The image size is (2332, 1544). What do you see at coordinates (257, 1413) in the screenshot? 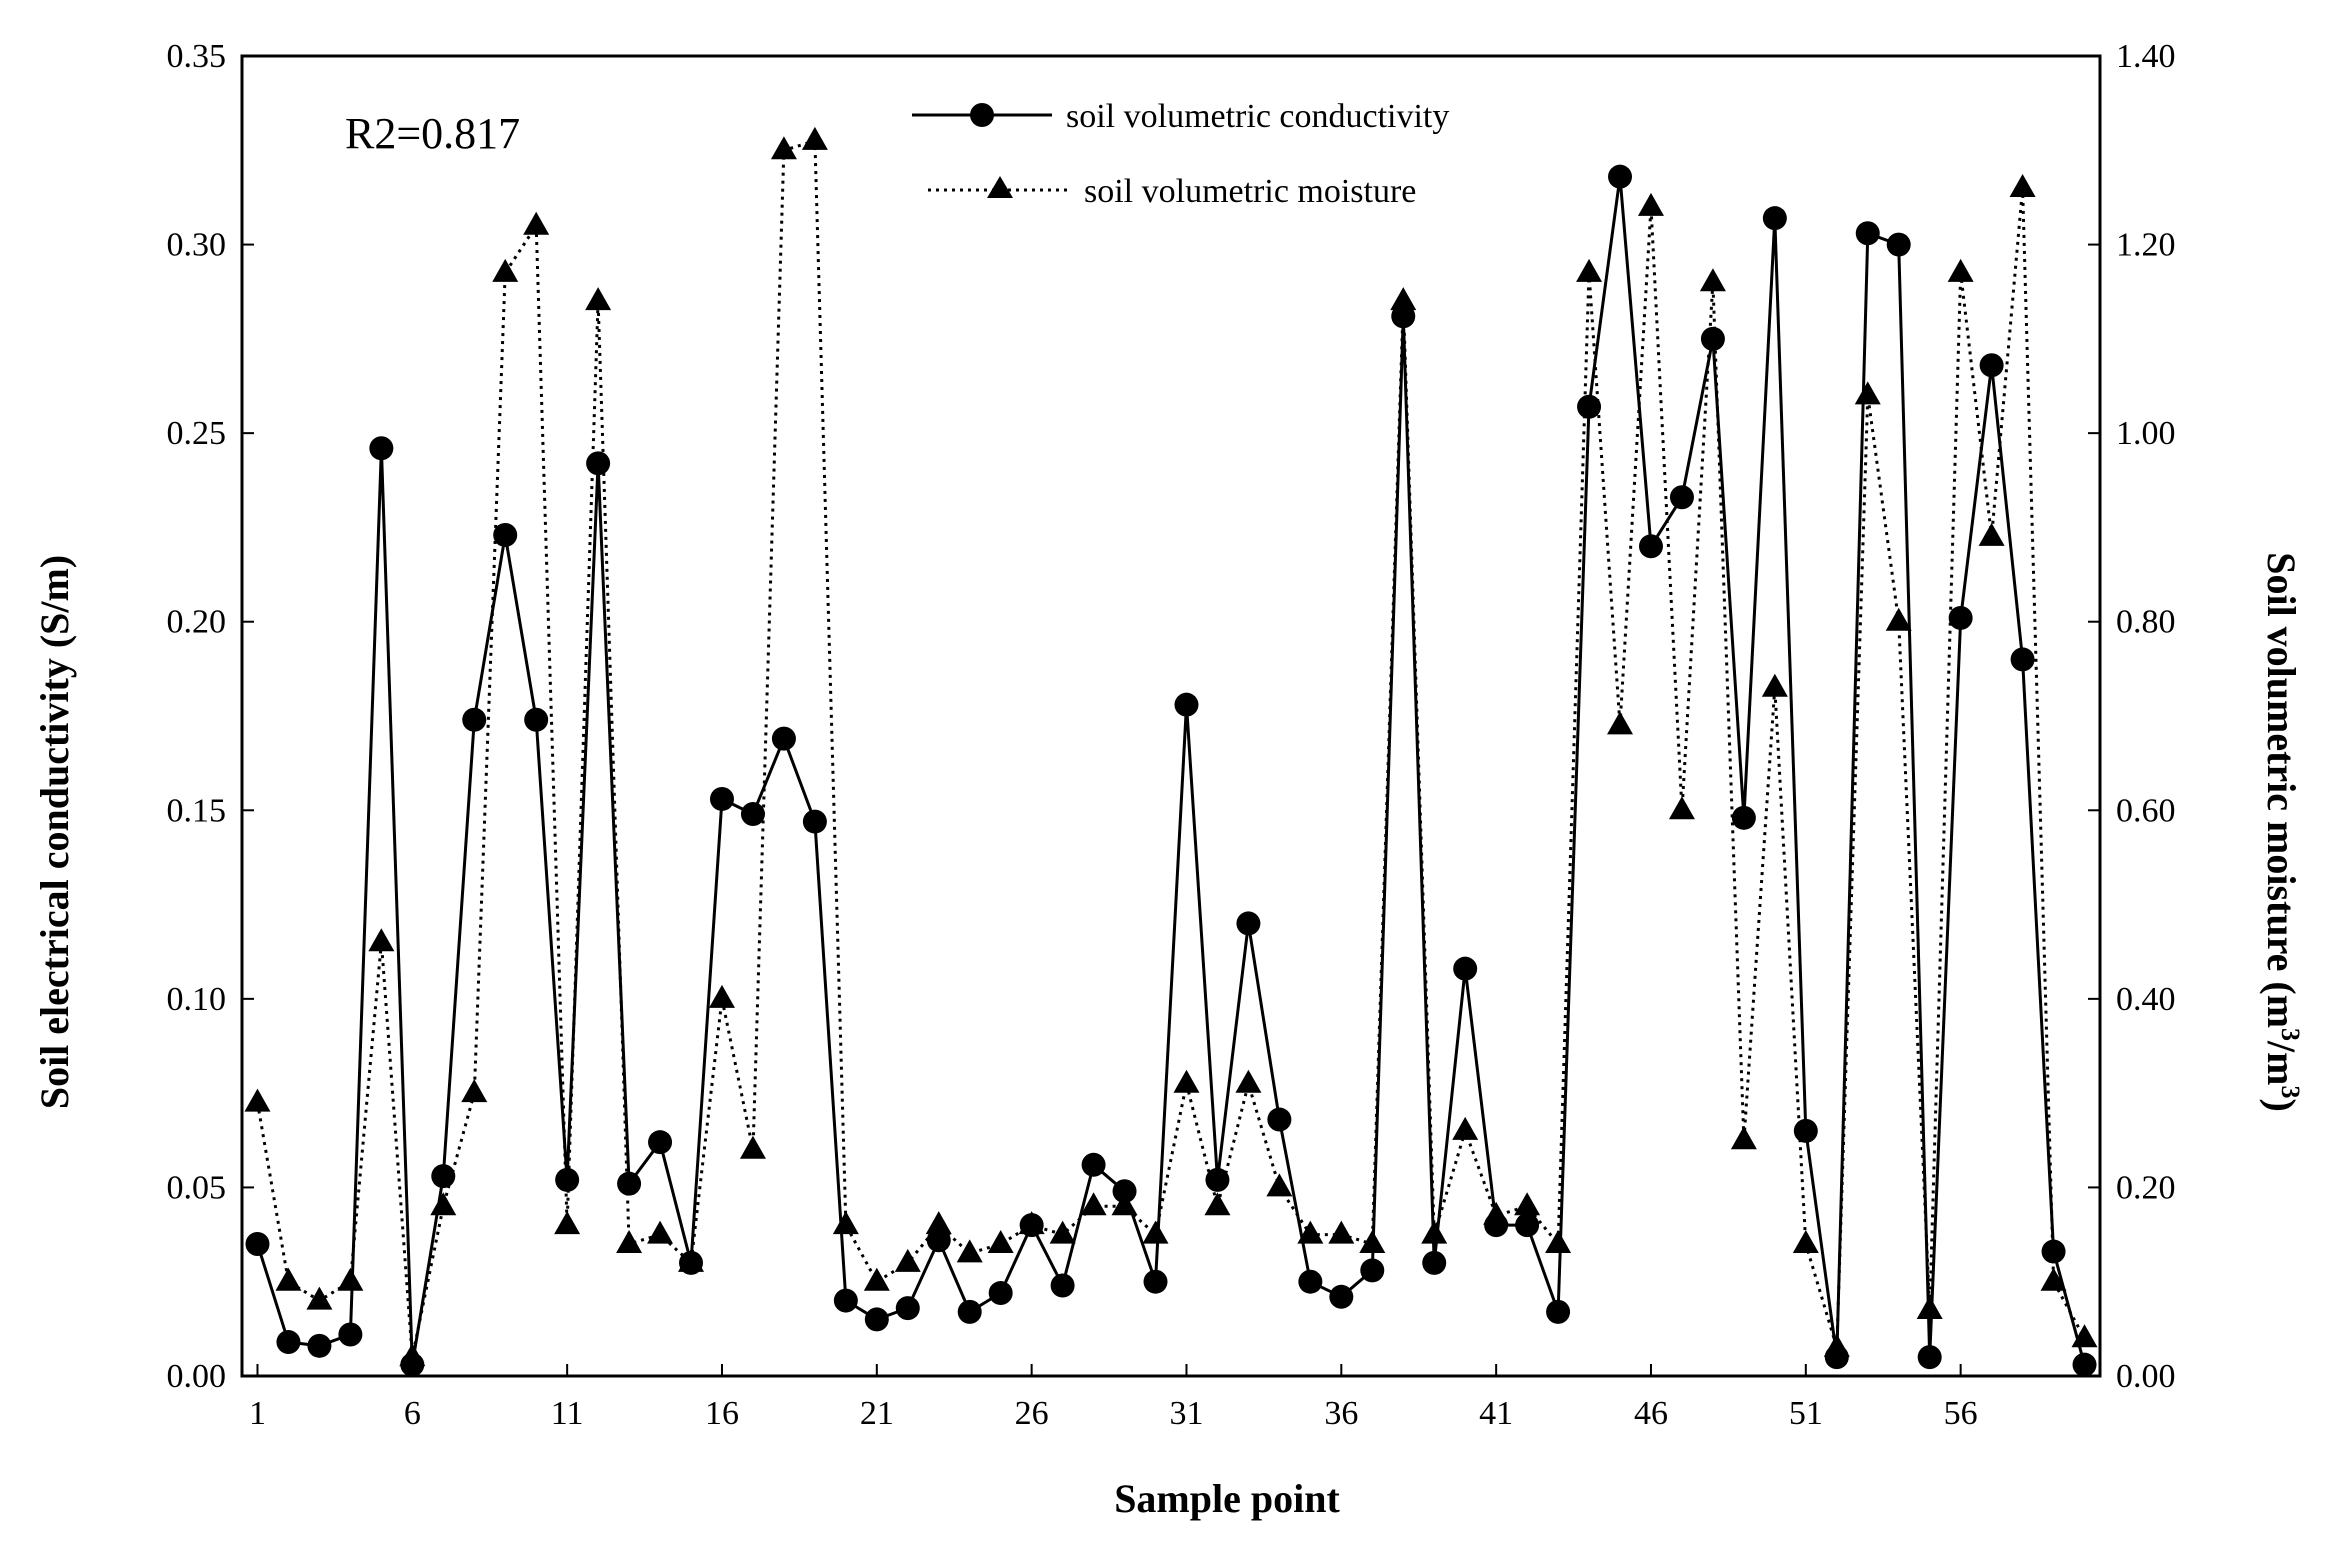
I see `x-tick-label: 1` at bounding box center [257, 1413].